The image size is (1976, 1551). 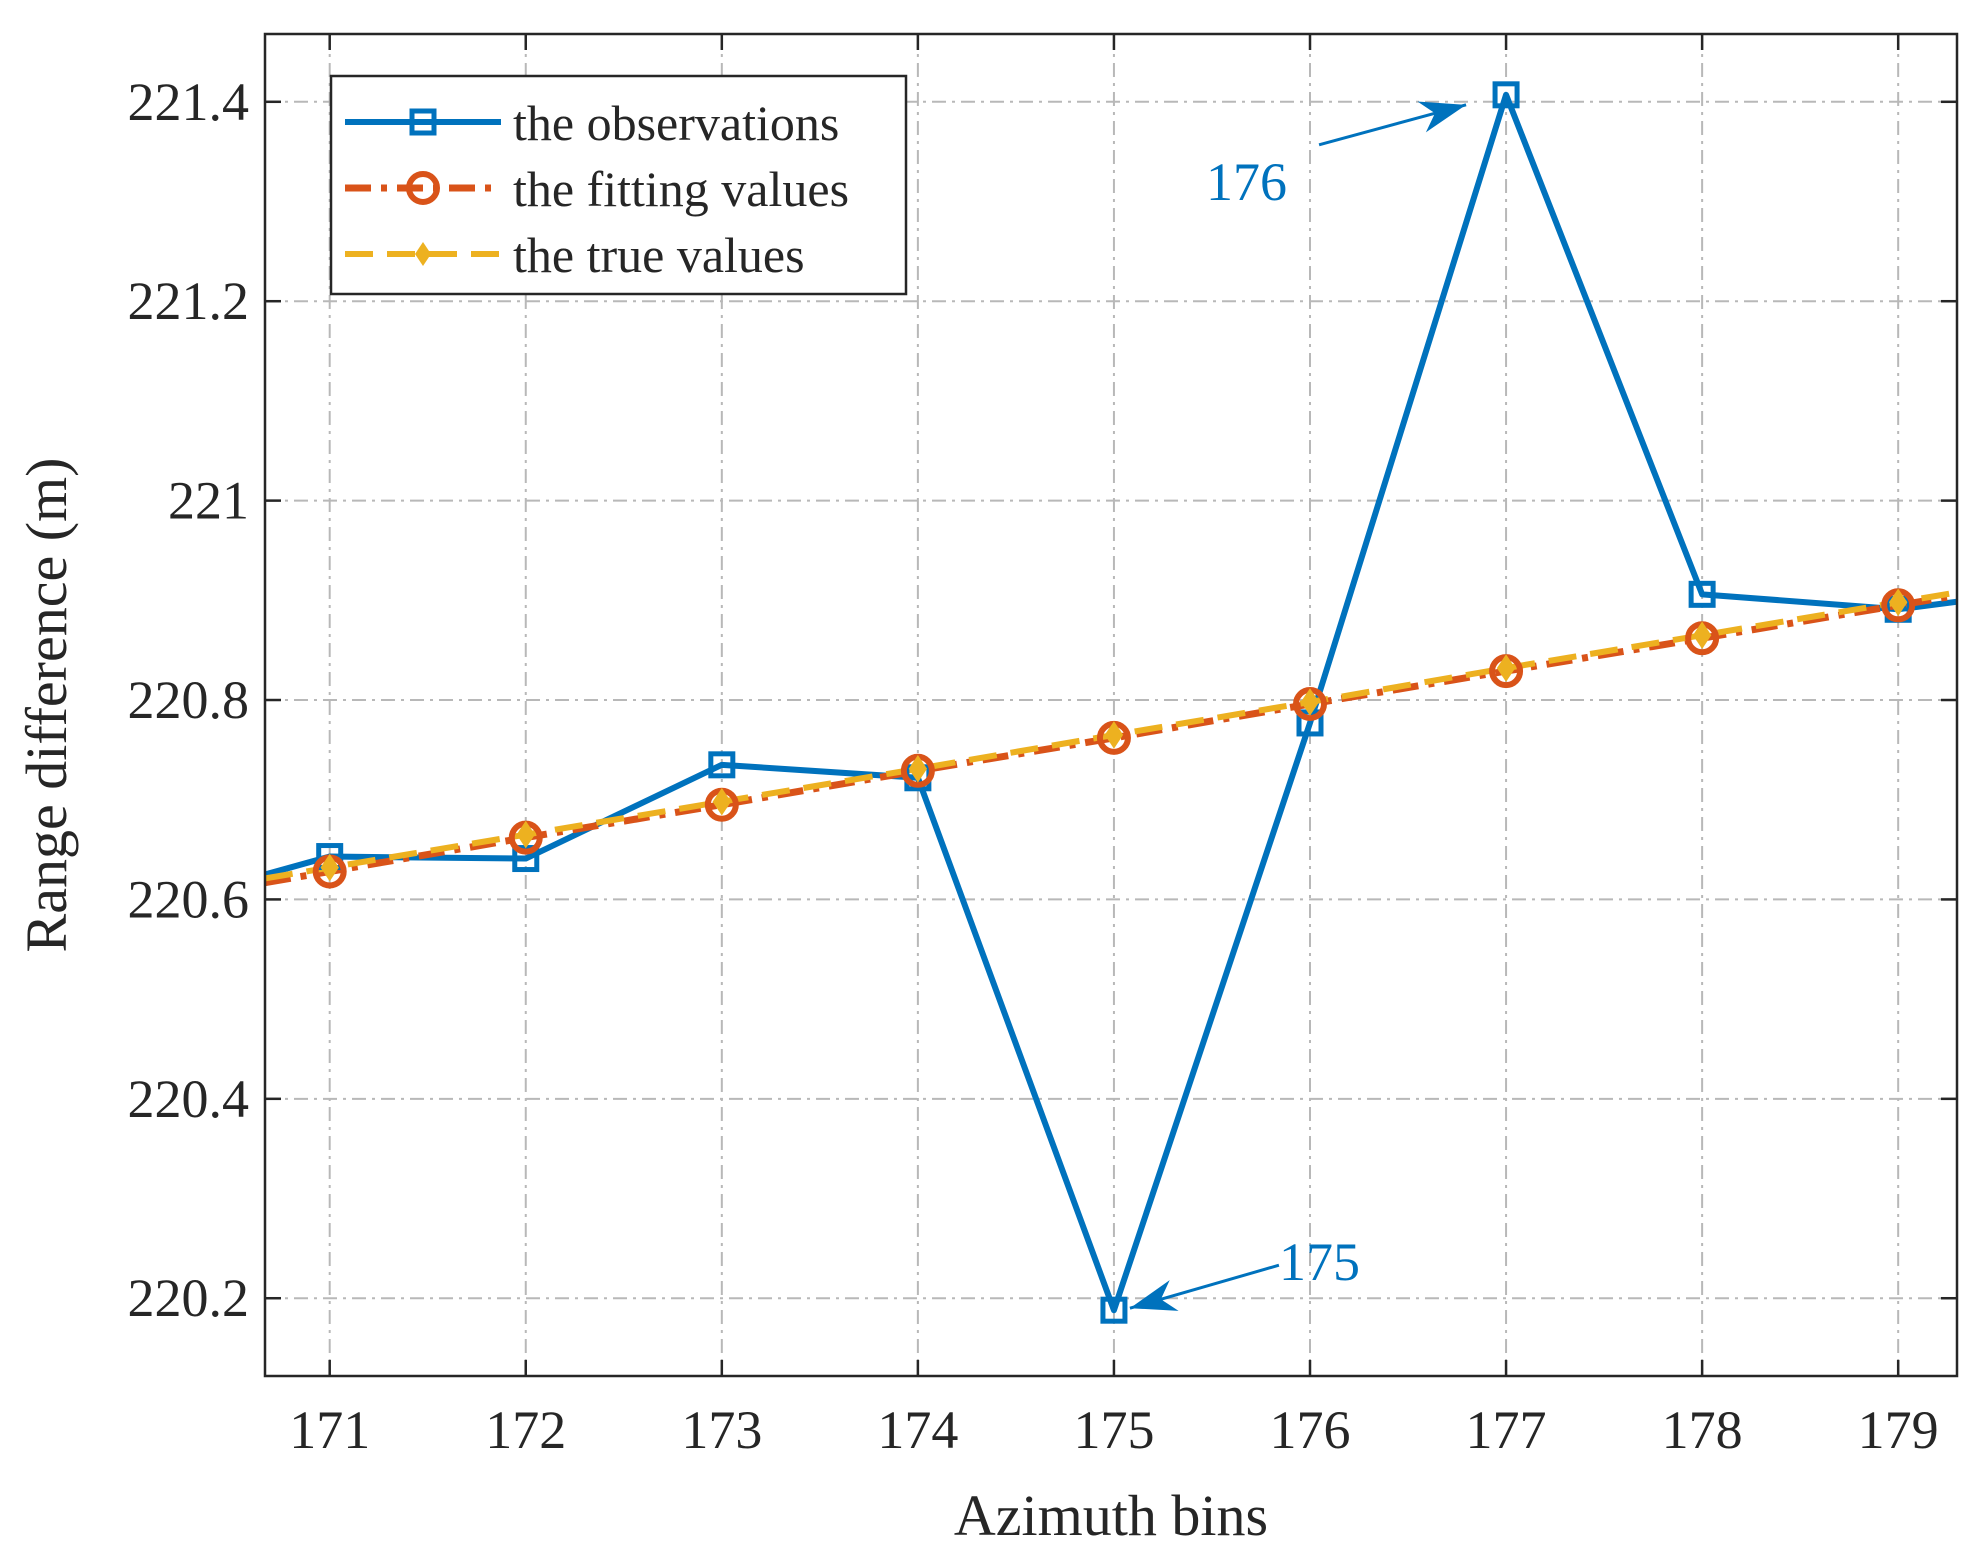 What do you see at coordinates (1111, 1514) in the screenshot?
I see `x-axis-label: Azimuth bins` at bounding box center [1111, 1514].